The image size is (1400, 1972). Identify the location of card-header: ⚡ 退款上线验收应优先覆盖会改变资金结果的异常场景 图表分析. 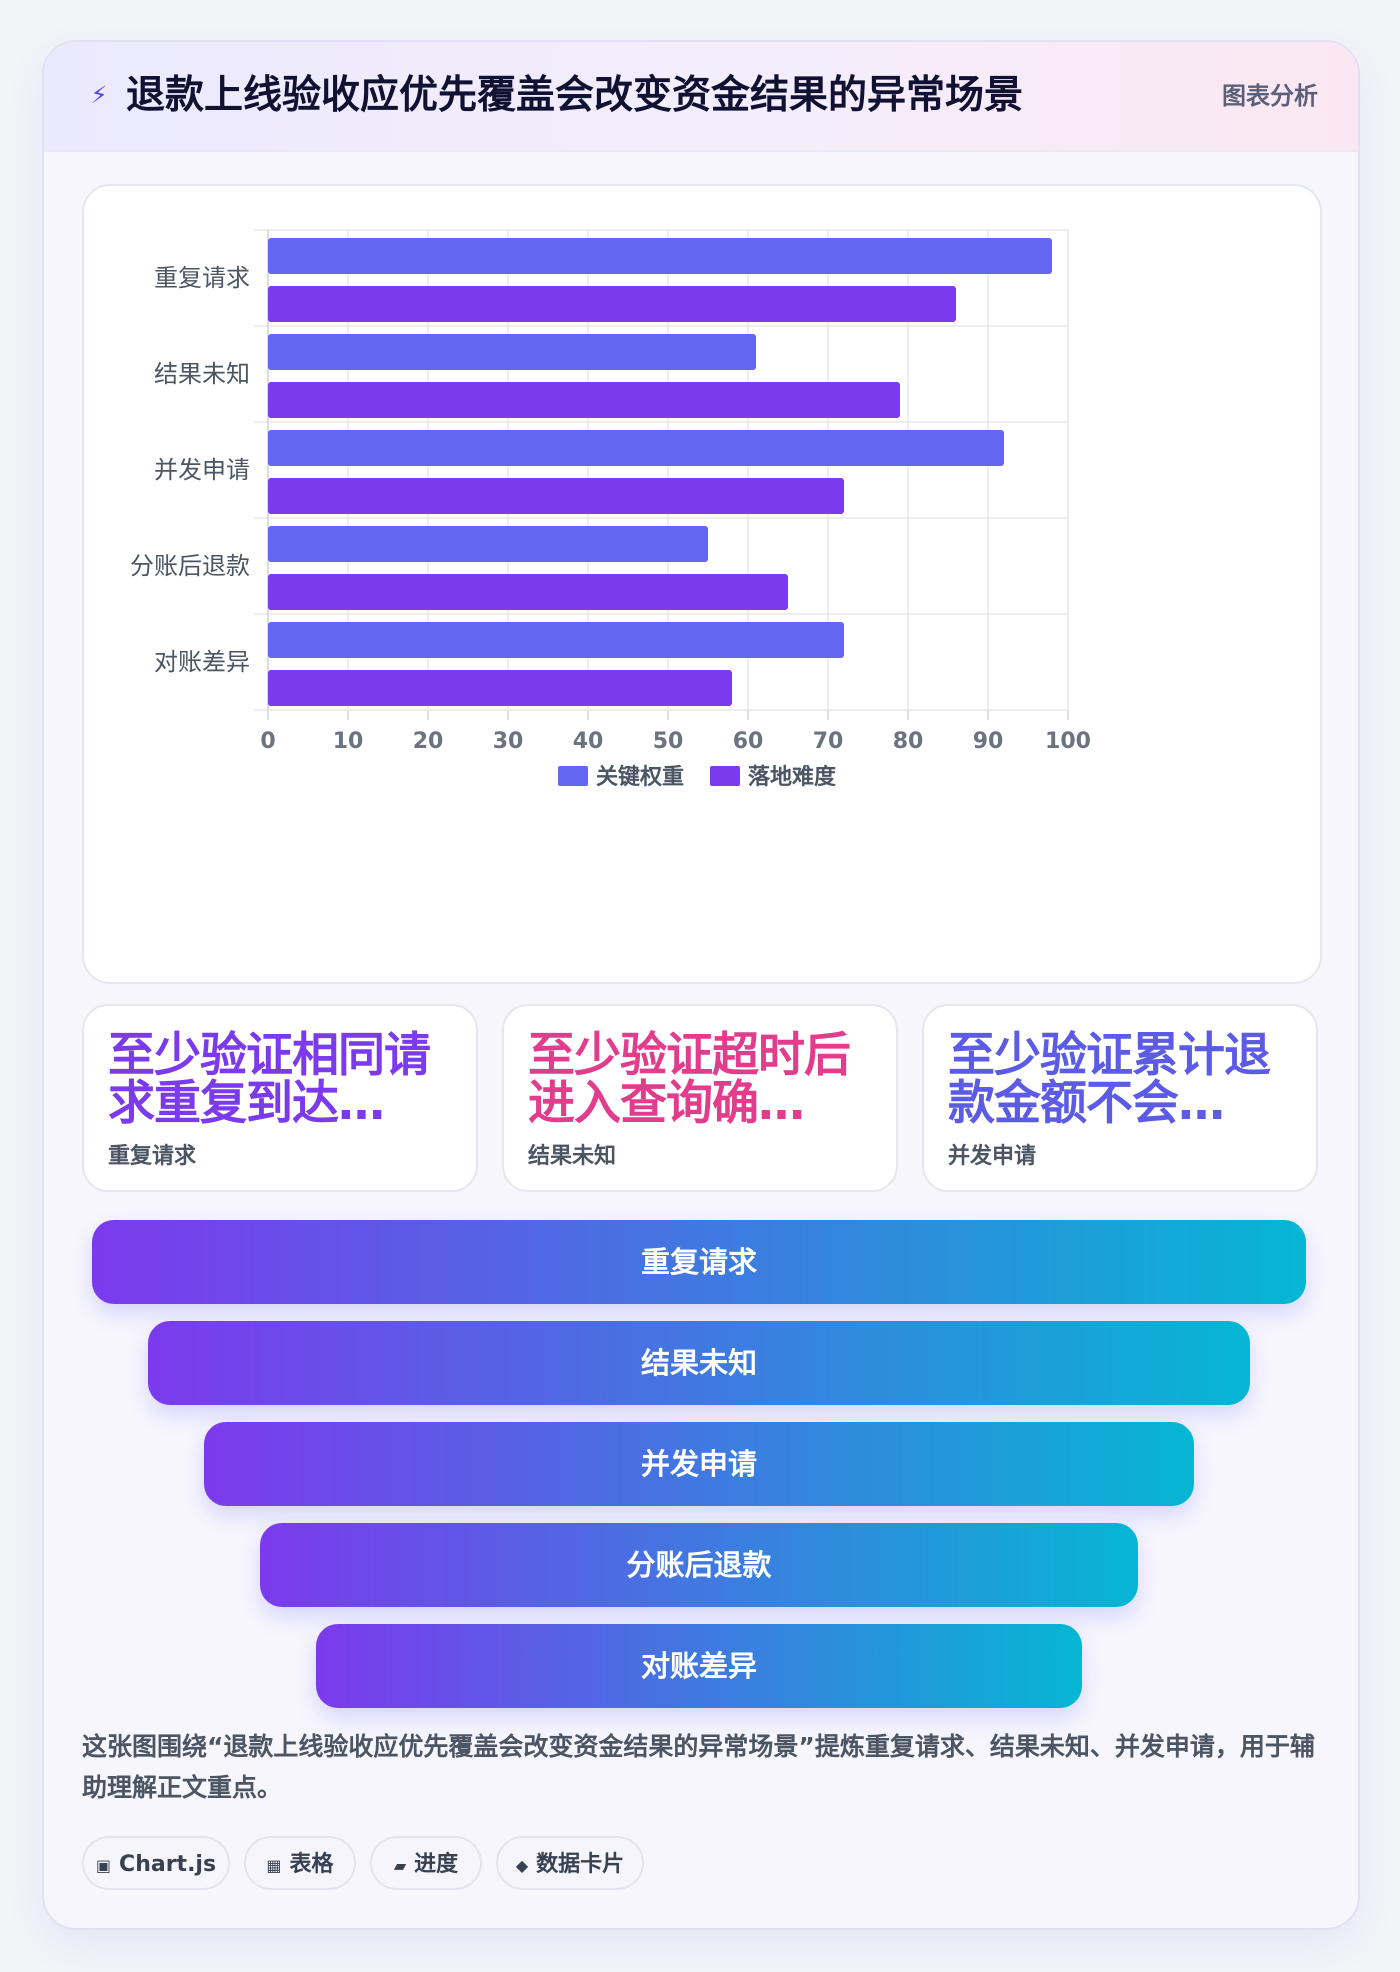
(701, 97).